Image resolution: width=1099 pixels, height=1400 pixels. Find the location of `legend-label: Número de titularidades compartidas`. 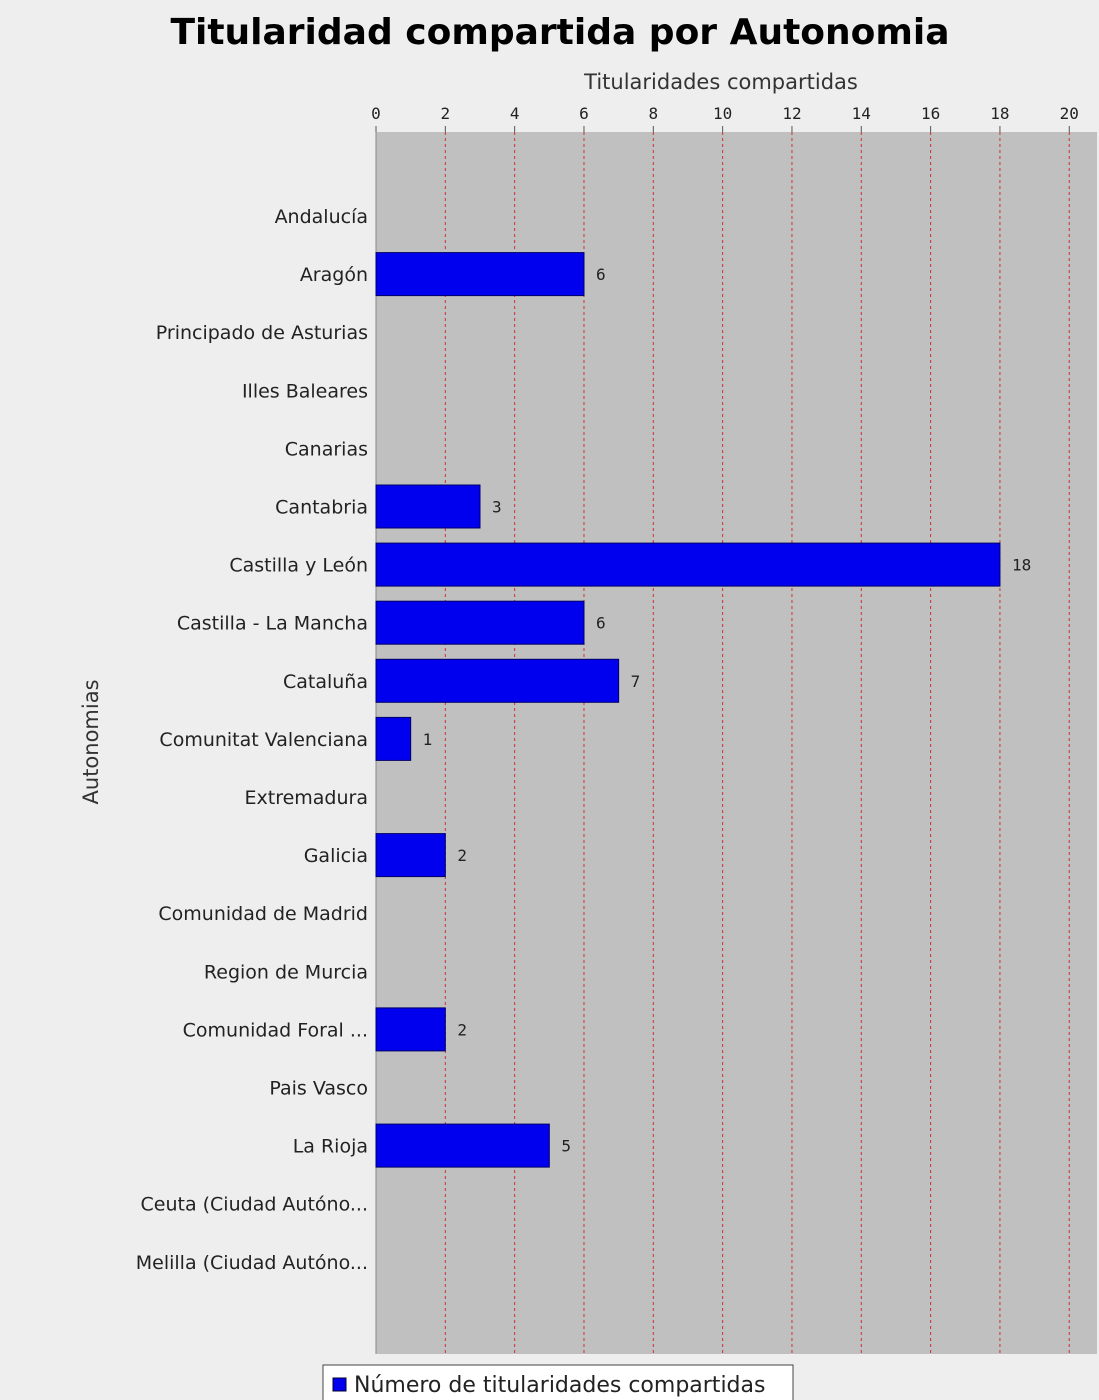

legend-label: Número de titularidades compartidas is located at coordinates (559, 1385).